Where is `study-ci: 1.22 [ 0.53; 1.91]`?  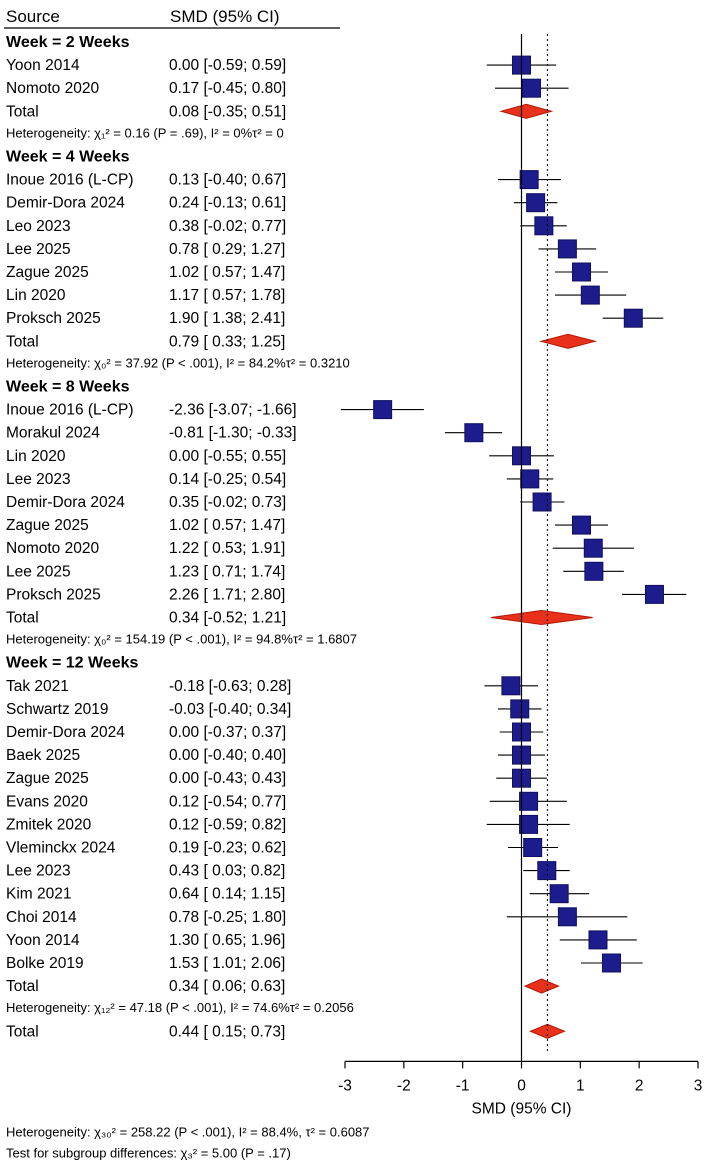 study-ci: 1.22 [ 0.53; 1.91] is located at coordinates (227, 548).